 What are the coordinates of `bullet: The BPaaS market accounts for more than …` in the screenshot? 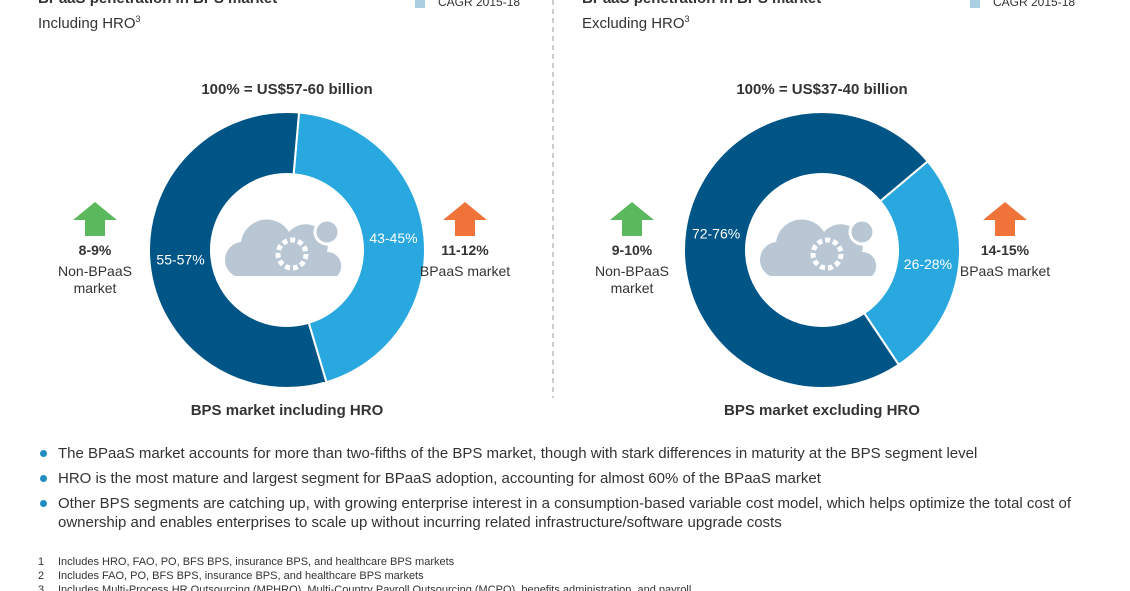 It's located at (574, 453).